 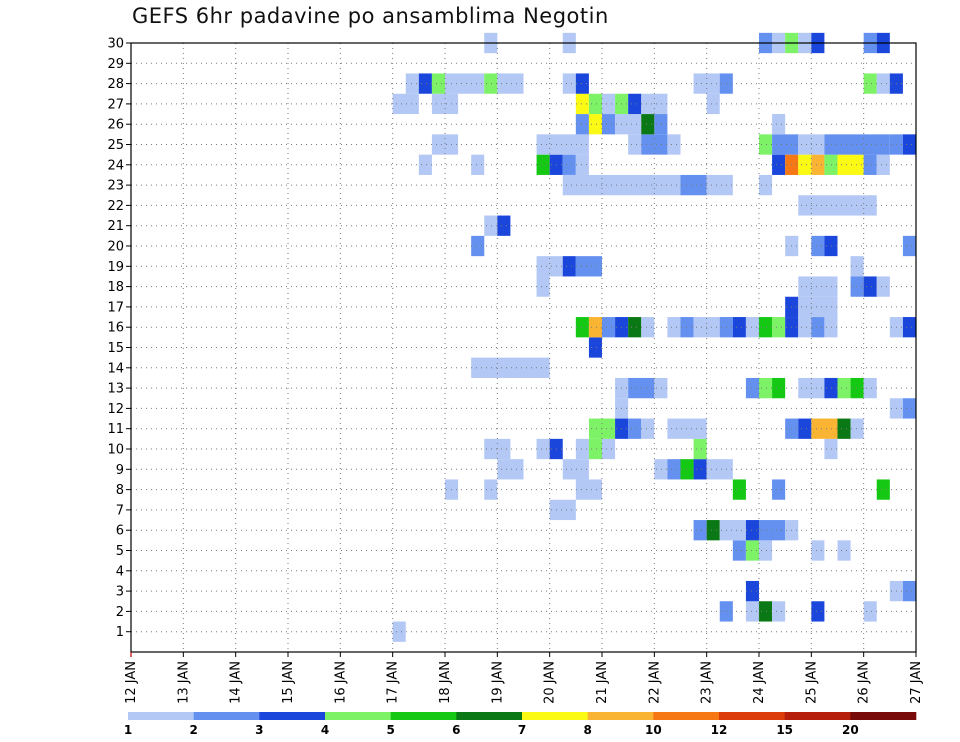 What do you see at coordinates (115, 84) in the screenshot?
I see `y-tick-label: 28` at bounding box center [115, 84].